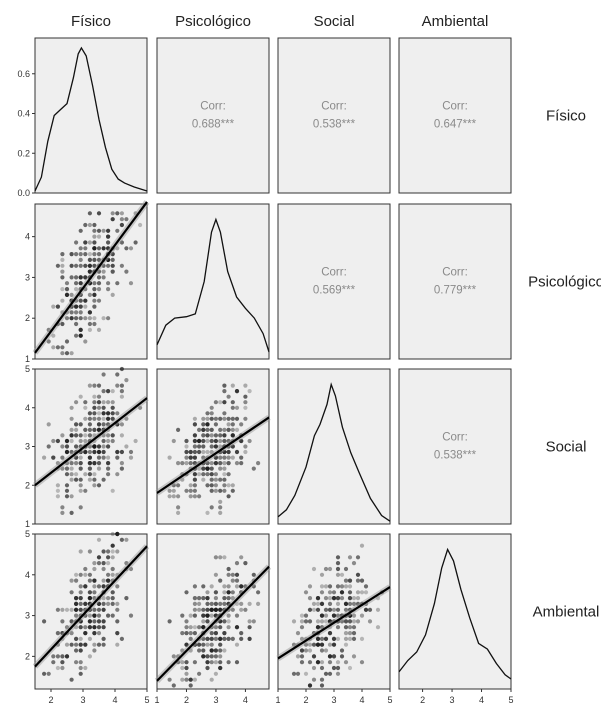 This screenshot has width=601, height=709. I want to click on density-line, so click(91, 119).